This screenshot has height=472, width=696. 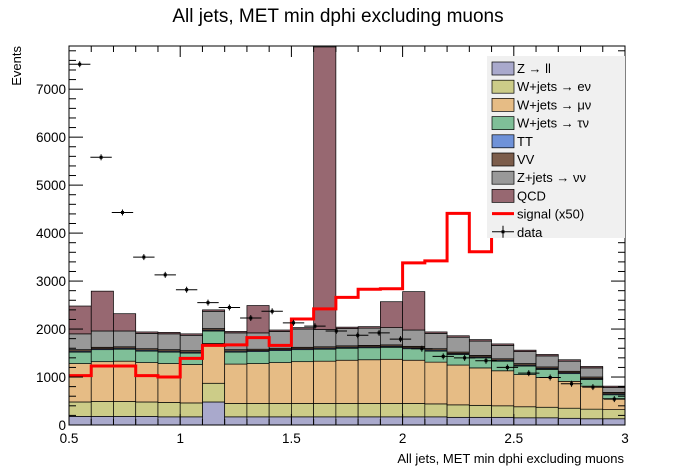 I want to click on legend-label: data, so click(x=530, y=232).